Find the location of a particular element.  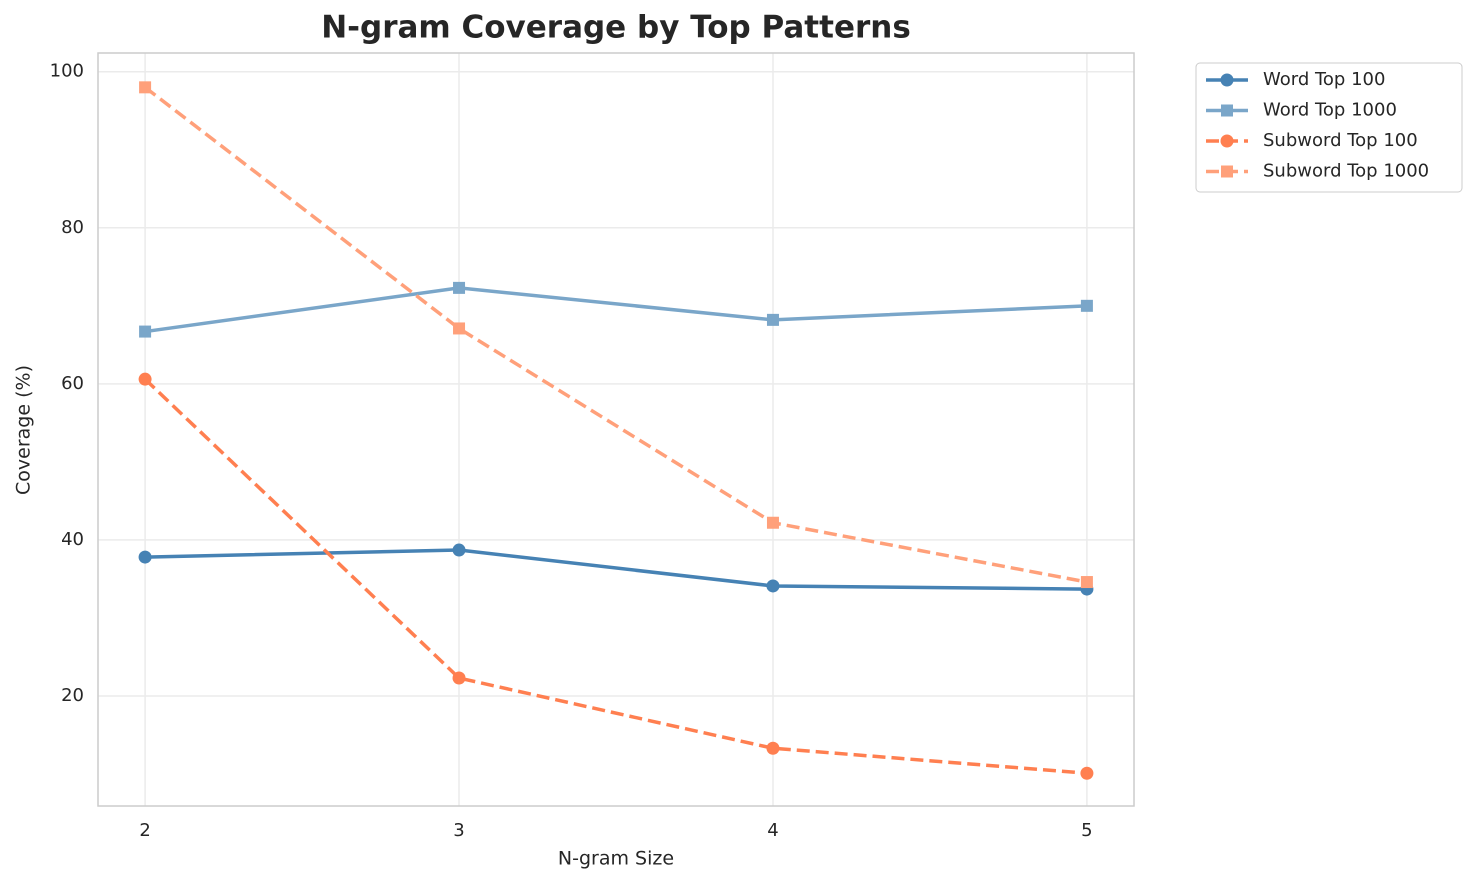

legend-label: Subword Top 1000 is located at coordinates (1346, 171).